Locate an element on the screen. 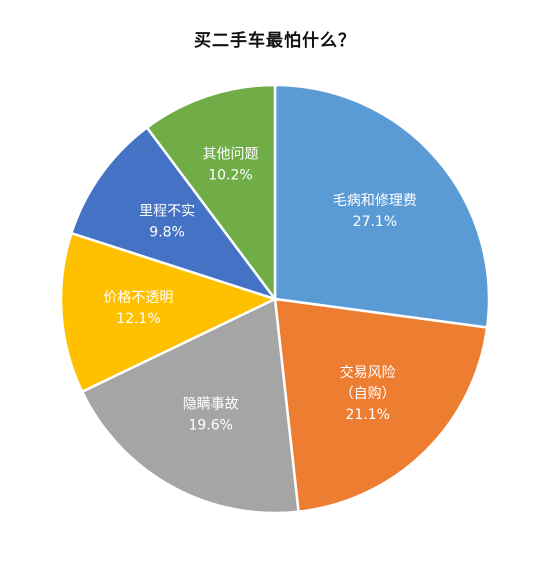  slice-sublabel: （自购） is located at coordinates (368, 394).